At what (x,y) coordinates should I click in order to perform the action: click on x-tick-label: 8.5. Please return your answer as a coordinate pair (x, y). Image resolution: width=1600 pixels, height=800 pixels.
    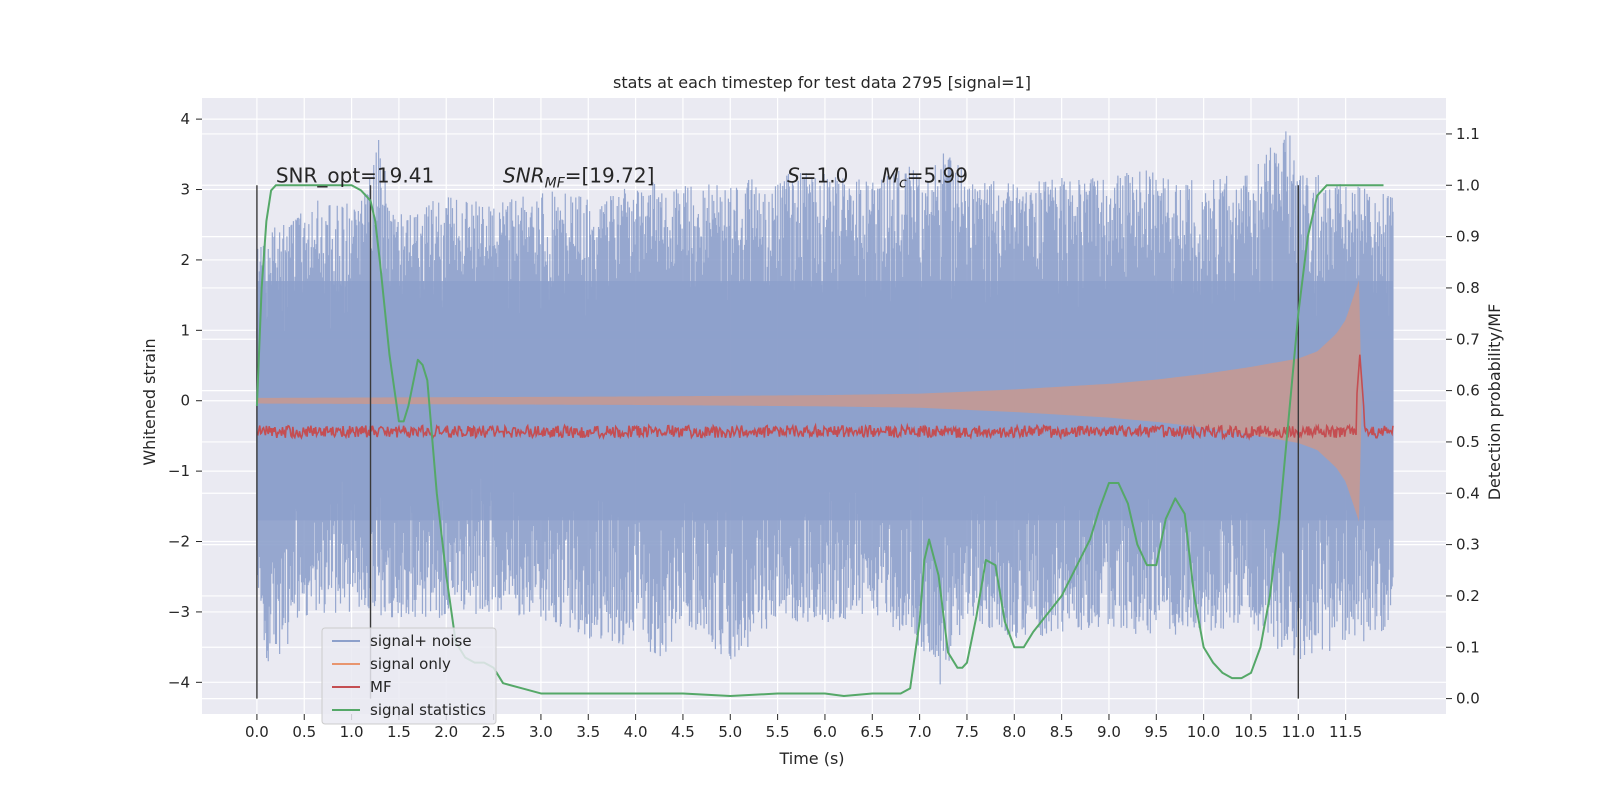
    Looking at the image, I should click on (1062, 732).